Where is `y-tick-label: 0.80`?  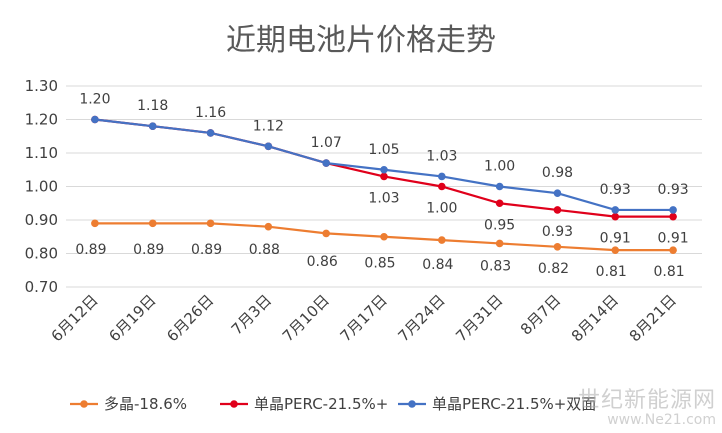 y-tick-label: 0.80 is located at coordinates (41, 254).